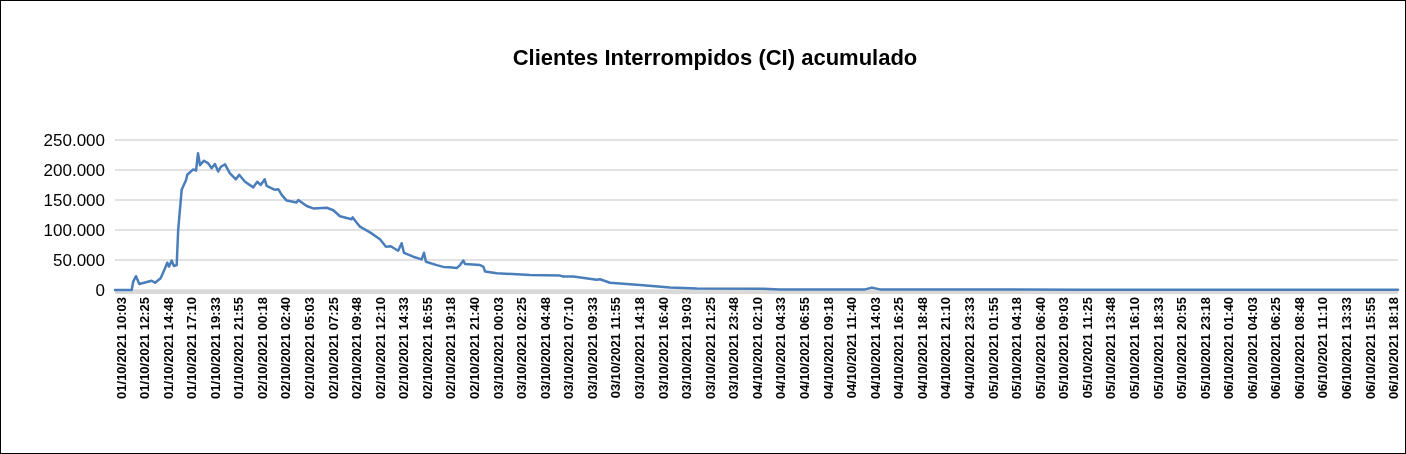 The image size is (1406, 454). What do you see at coordinates (357, 348) in the screenshot?
I see `x-tick-label: 02/10/2021 09:48` at bounding box center [357, 348].